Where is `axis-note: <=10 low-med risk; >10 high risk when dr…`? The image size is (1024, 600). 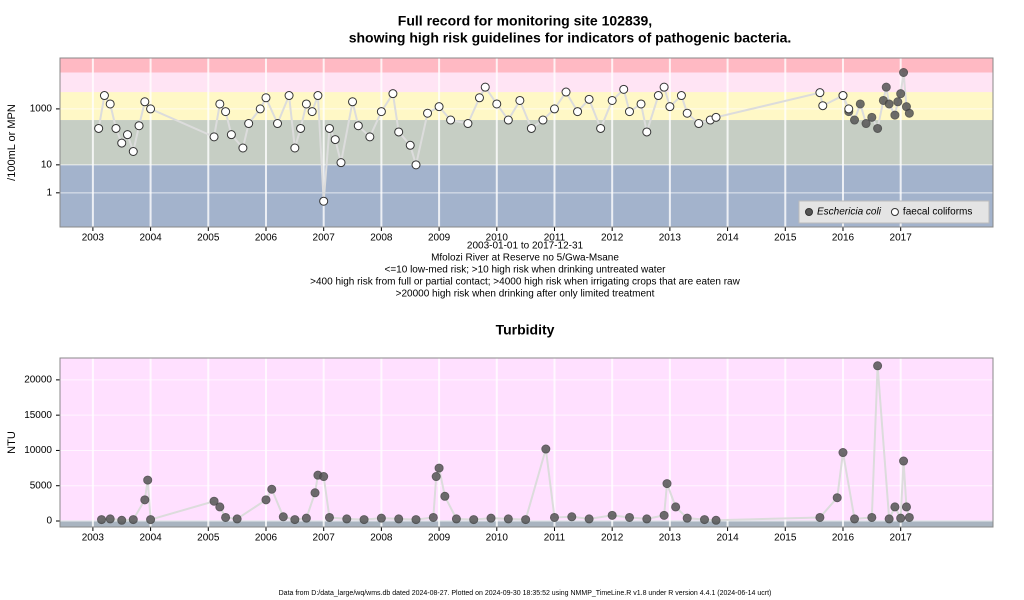 axis-note: <=10 low-med risk; >10 high risk when dr… is located at coordinates (526, 270).